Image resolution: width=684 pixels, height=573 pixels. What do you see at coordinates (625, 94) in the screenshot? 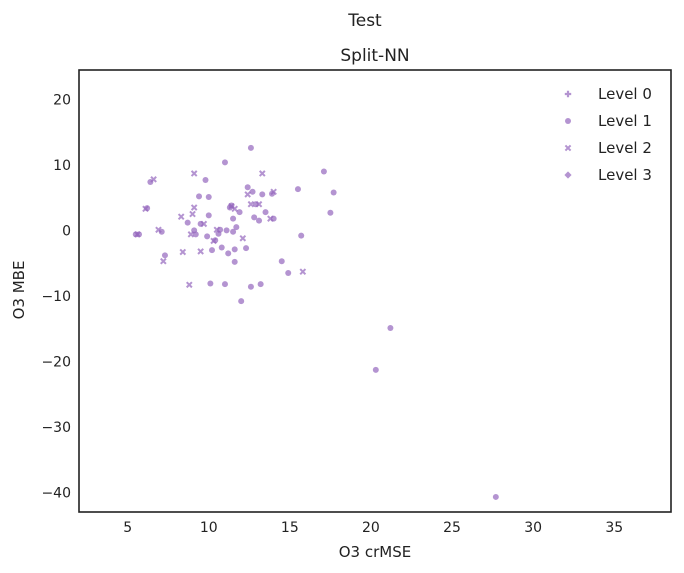
I see `legend-label: Level 0` at bounding box center [625, 94].